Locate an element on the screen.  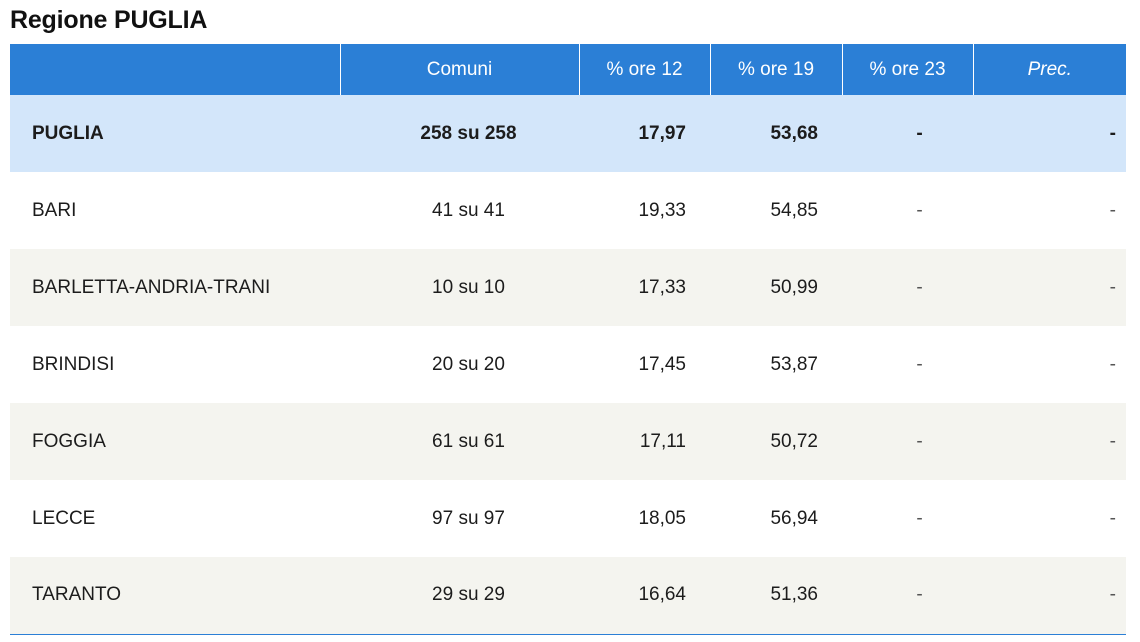
province-ore-19: 56,94 is located at coordinates (794, 518).